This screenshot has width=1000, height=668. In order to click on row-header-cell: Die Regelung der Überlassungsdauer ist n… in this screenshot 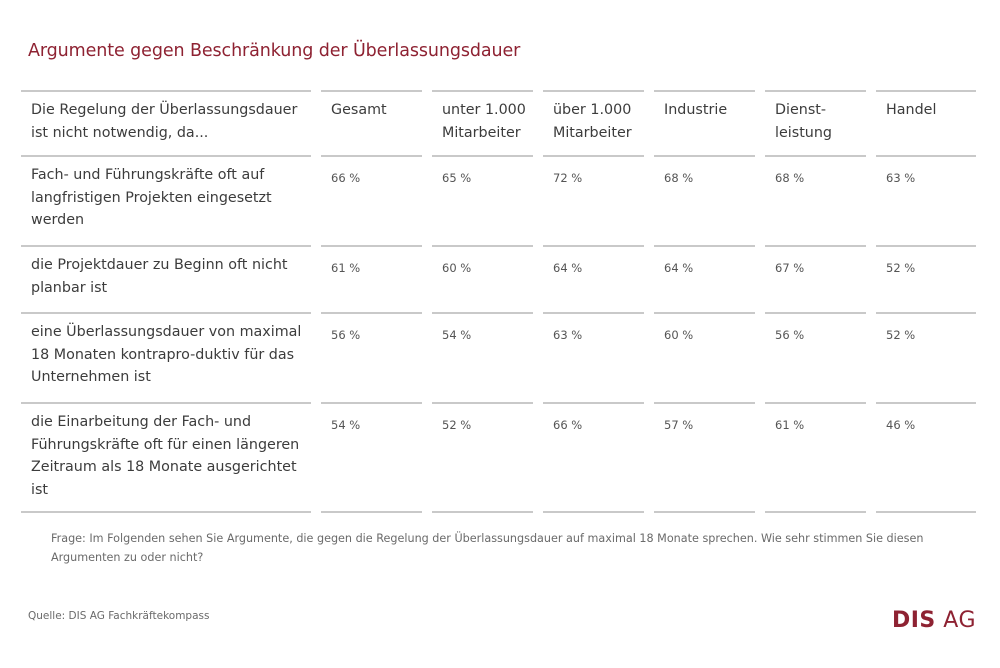, I will do `click(166, 122)`.